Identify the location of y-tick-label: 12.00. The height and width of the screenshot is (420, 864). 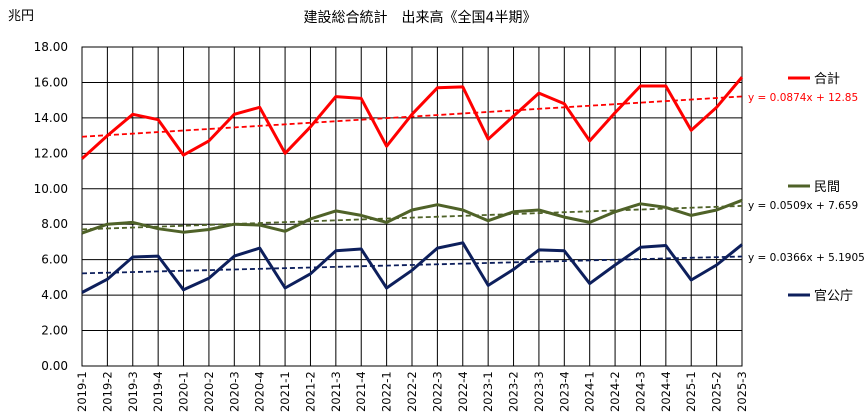
(51, 153).